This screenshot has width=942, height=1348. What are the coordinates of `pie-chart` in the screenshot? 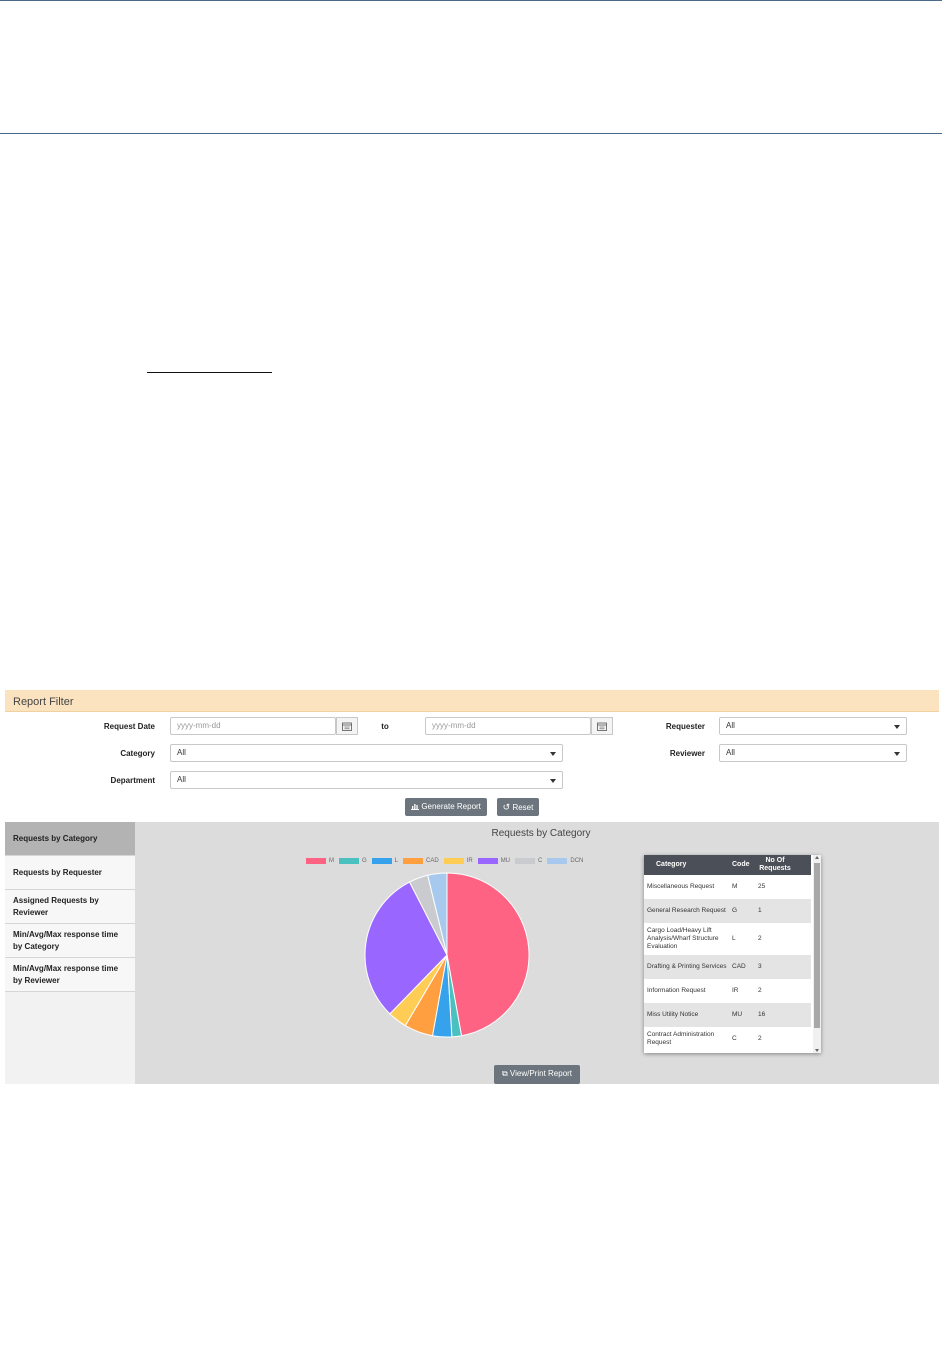 It's located at (447, 955).